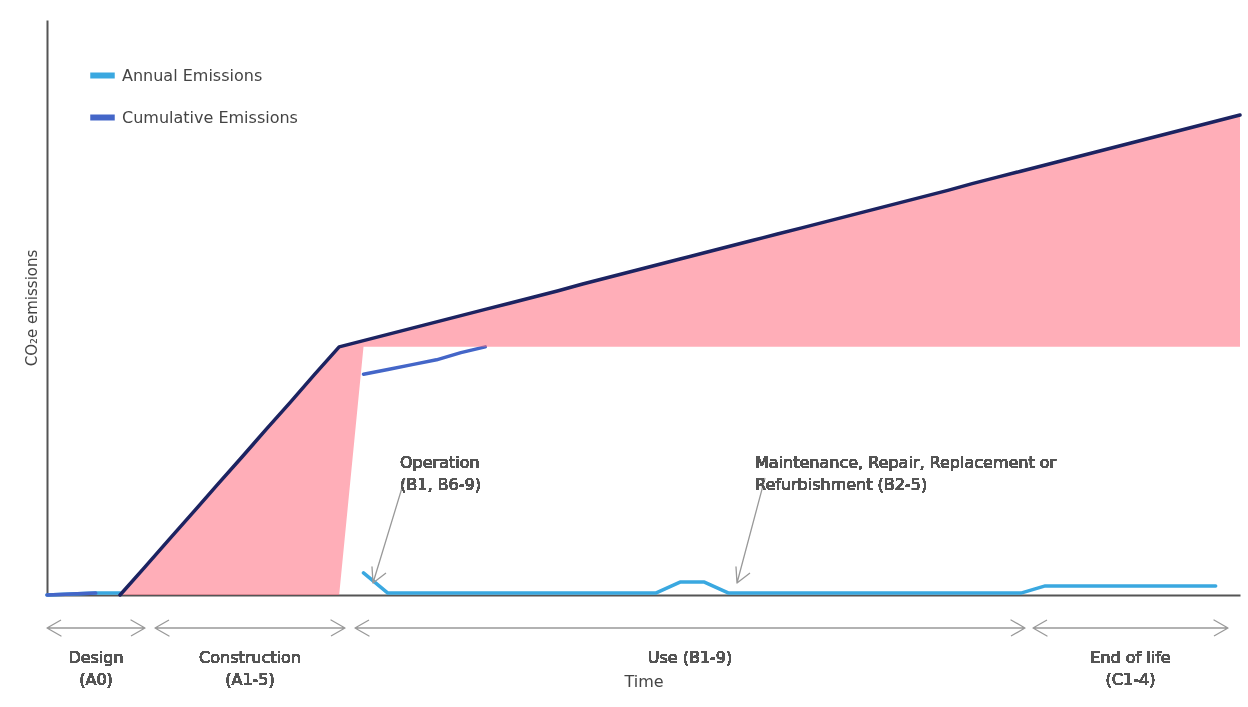 This screenshot has width=1248, height=707. Describe the element at coordinates (690, 657) in the screenshot. I see `text: Use (B1-9)` at that location.